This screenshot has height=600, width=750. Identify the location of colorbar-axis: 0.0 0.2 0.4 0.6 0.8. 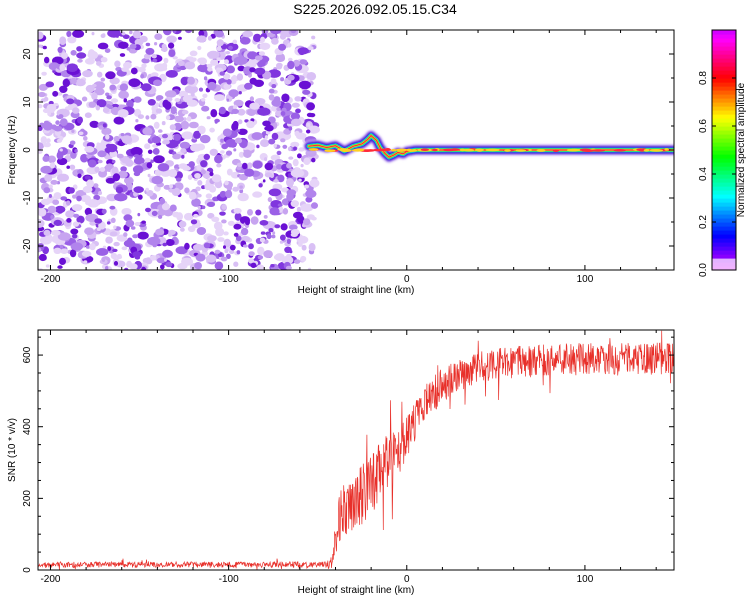
(717, 174).